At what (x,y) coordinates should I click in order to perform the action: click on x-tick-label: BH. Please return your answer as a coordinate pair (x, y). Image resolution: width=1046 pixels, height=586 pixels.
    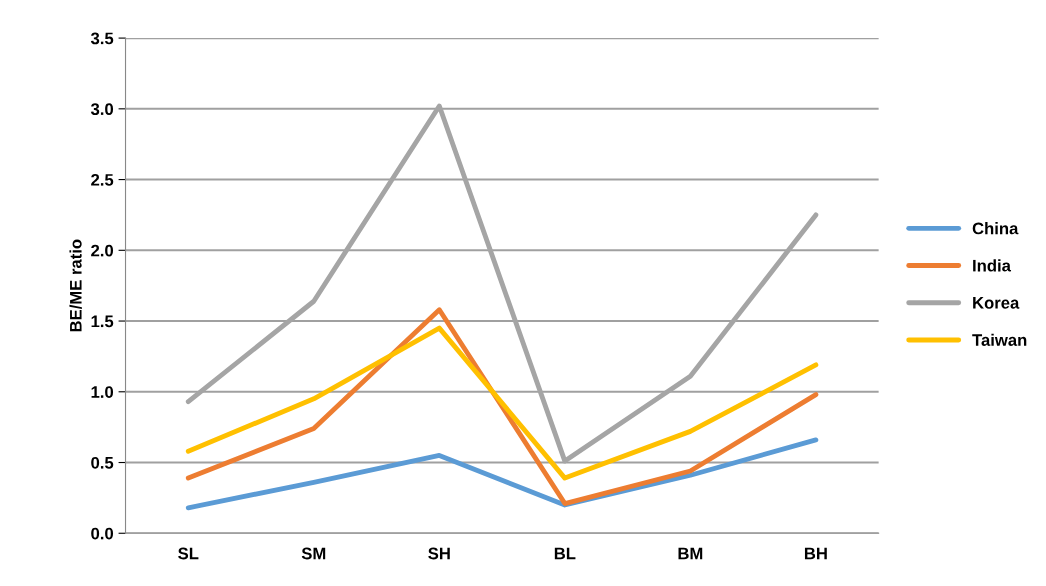
    Looking at the image, I should click on (815, 553).